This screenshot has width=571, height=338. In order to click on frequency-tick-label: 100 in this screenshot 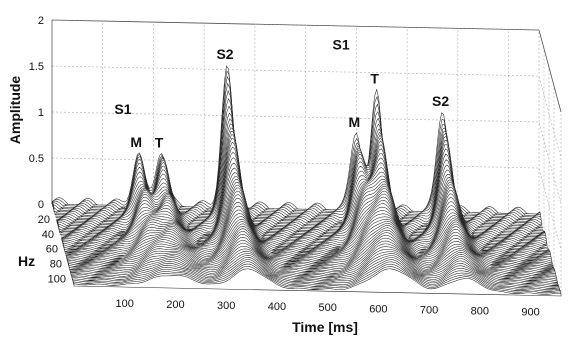, I will do `click(57, 280)`.